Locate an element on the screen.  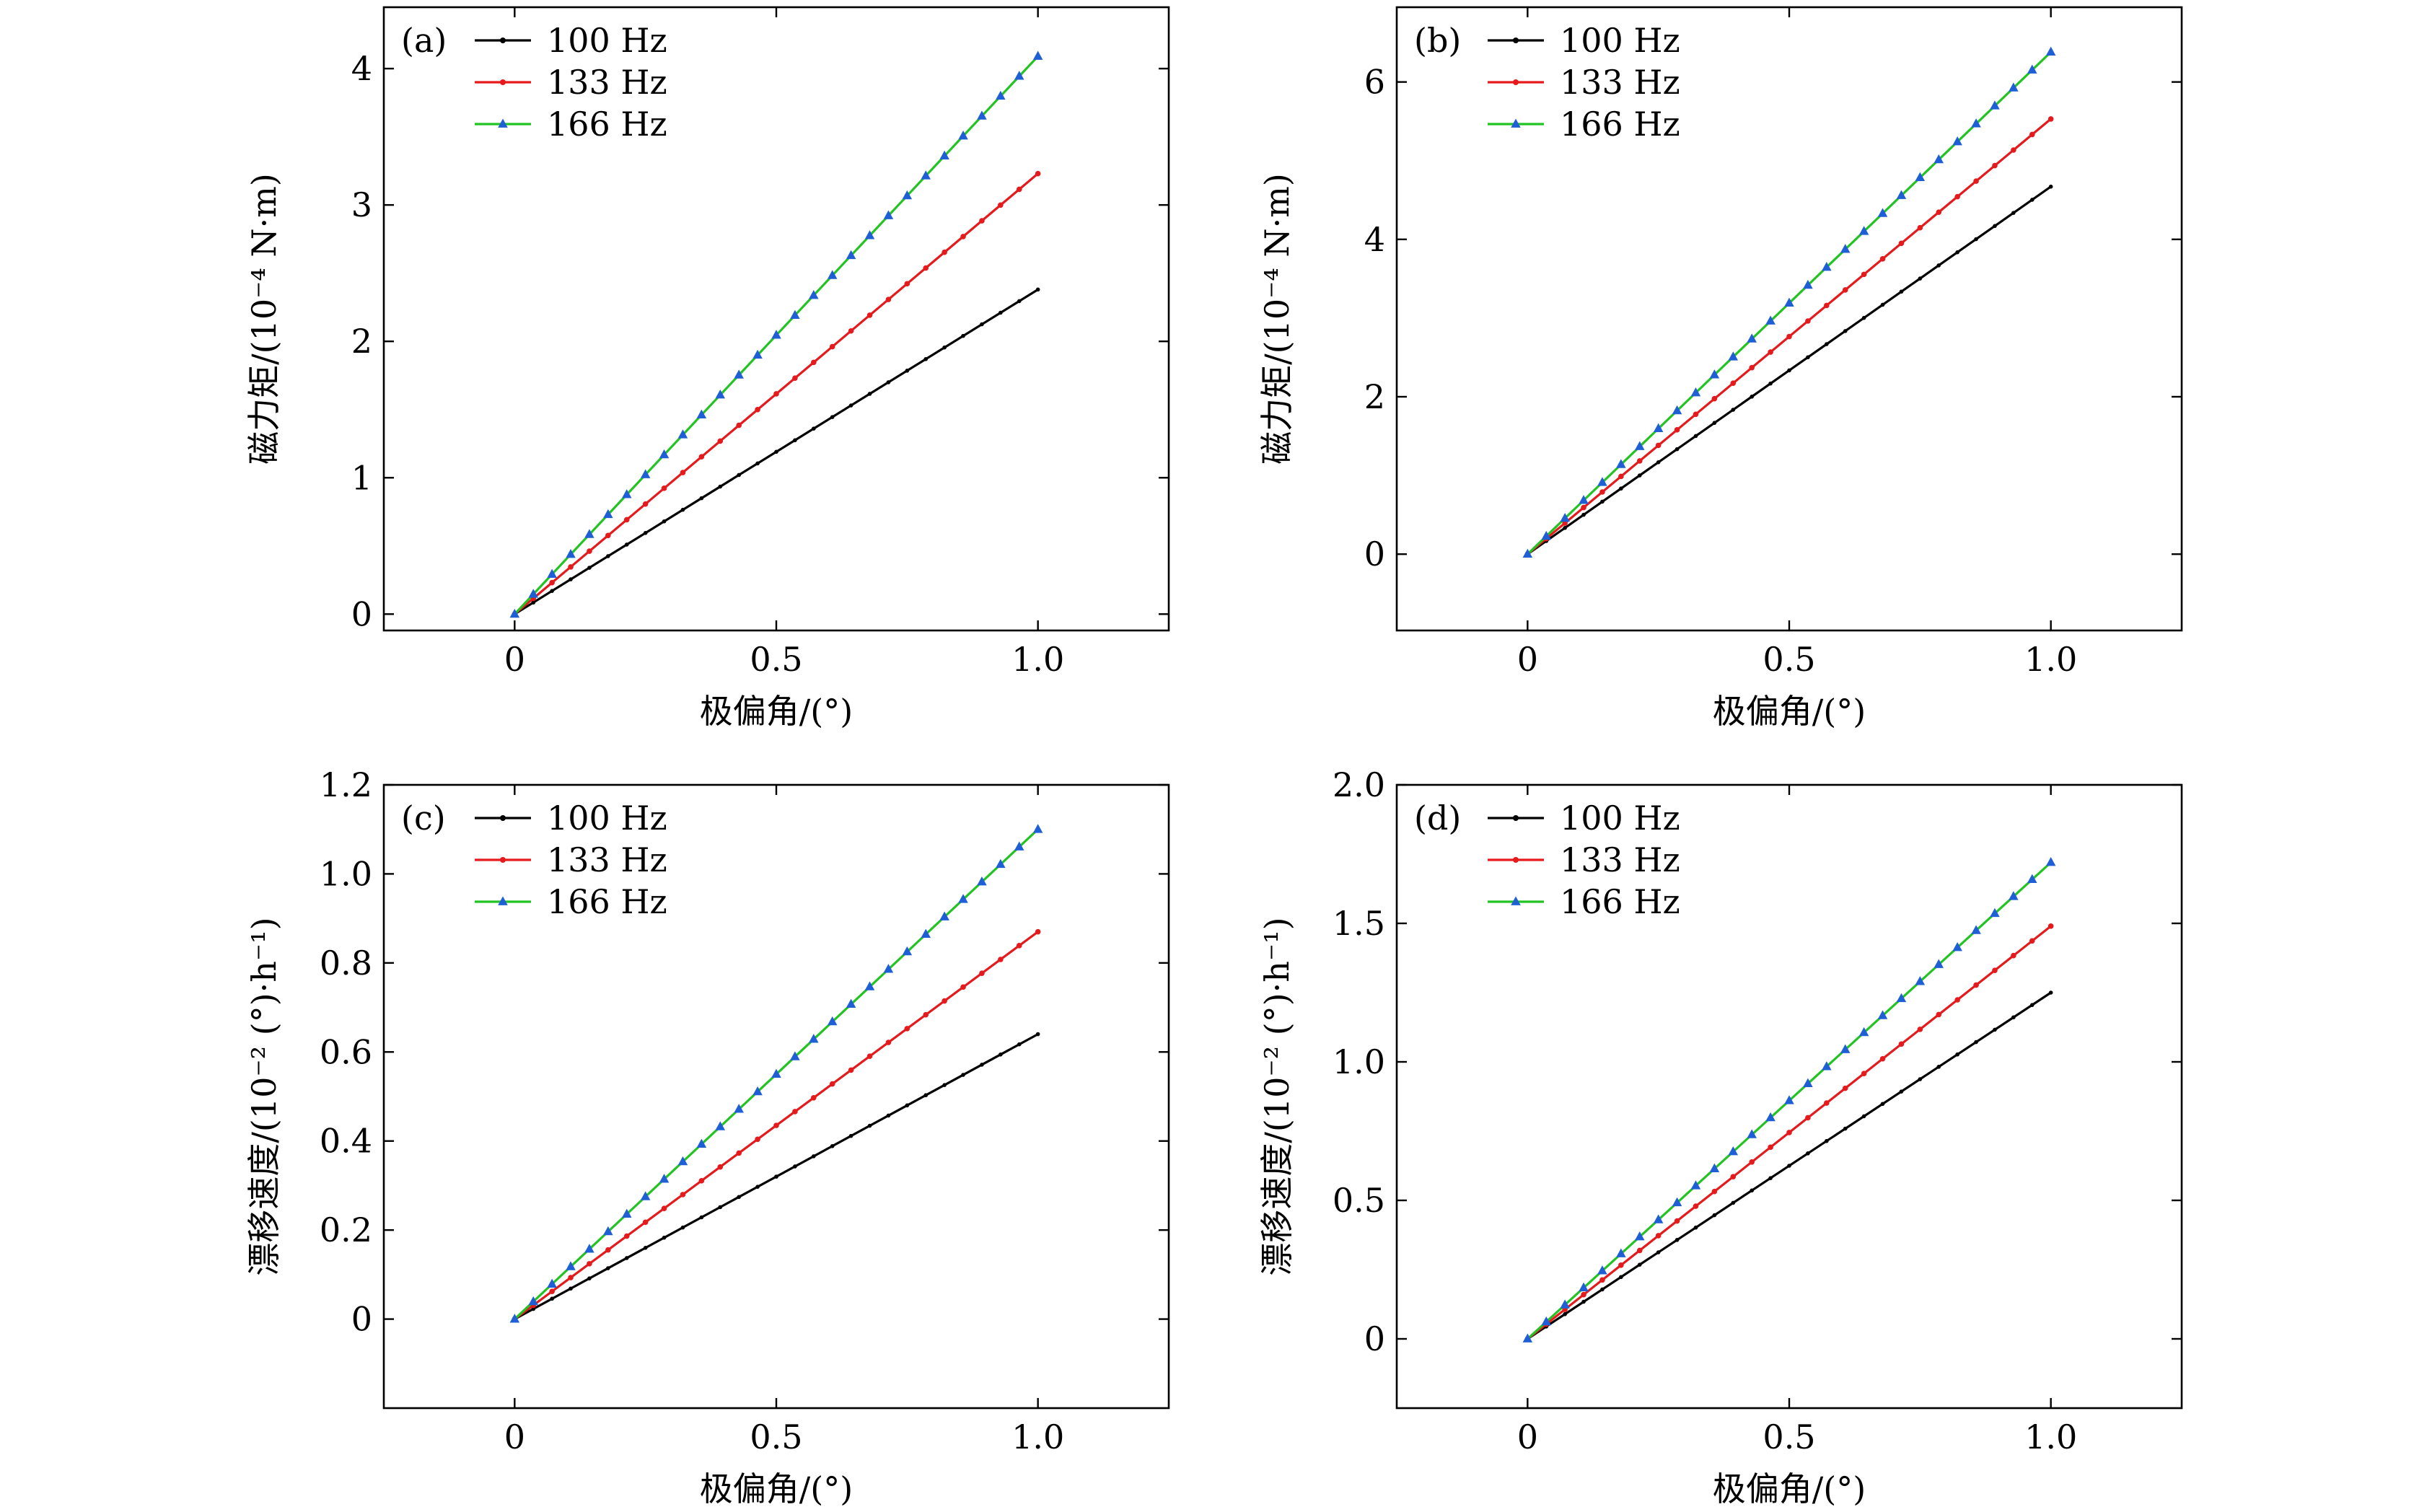
y-tick-label: 2 is located at coordinates (361, 341).